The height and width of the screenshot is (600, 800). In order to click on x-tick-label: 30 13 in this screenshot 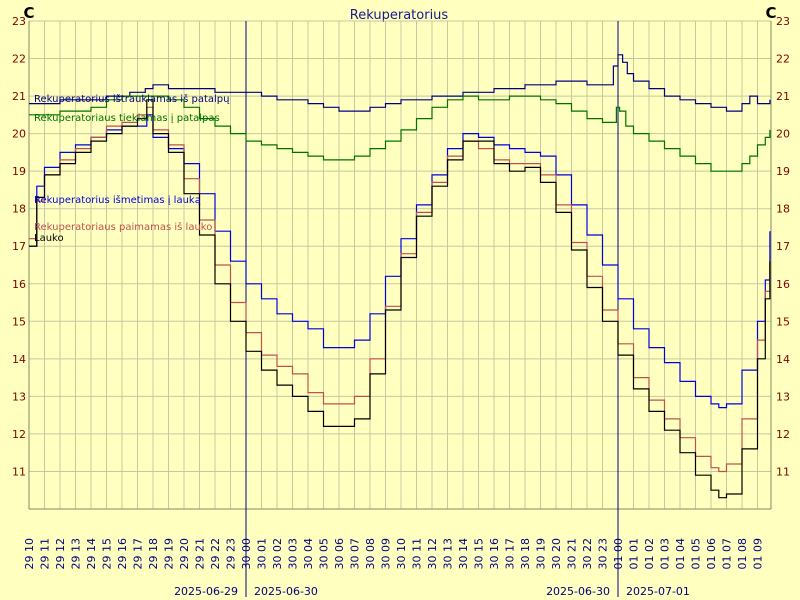, I will do `click(448, 554)`.